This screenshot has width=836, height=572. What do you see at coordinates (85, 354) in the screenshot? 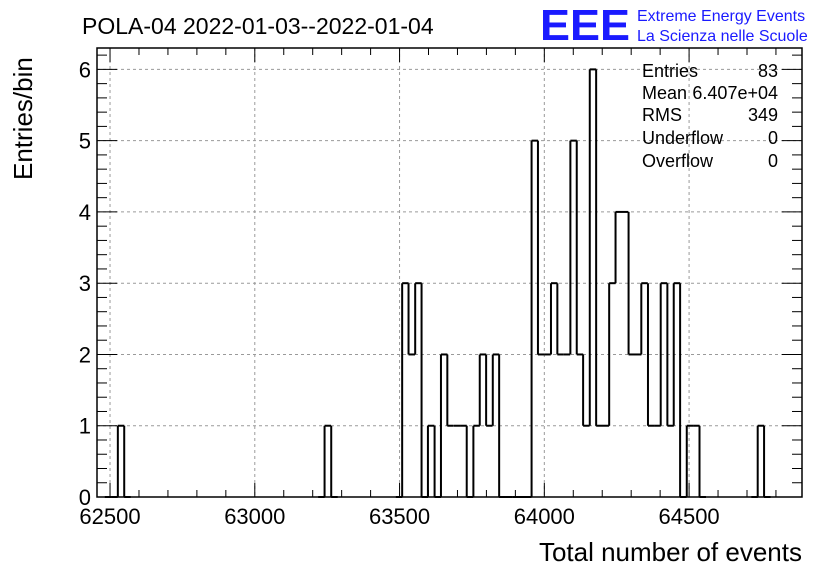
I see `y-tick-label: 2` at bounding box center [85, 354].